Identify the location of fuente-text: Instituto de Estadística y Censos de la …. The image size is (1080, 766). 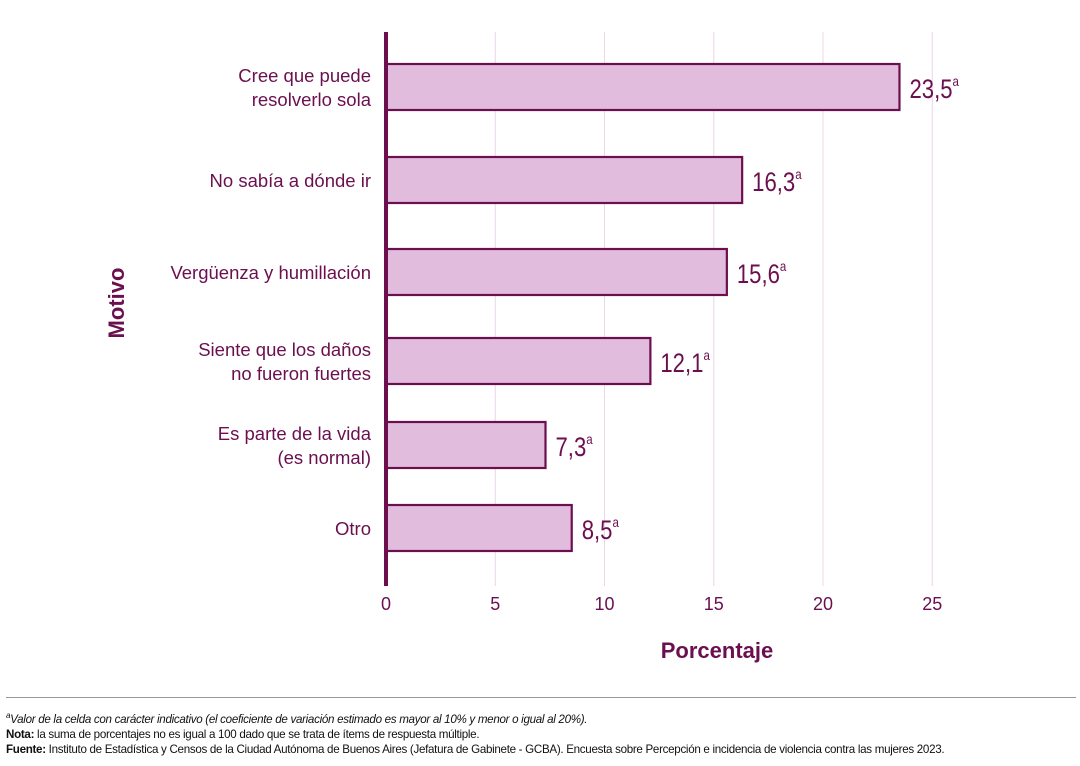
(495, 749).